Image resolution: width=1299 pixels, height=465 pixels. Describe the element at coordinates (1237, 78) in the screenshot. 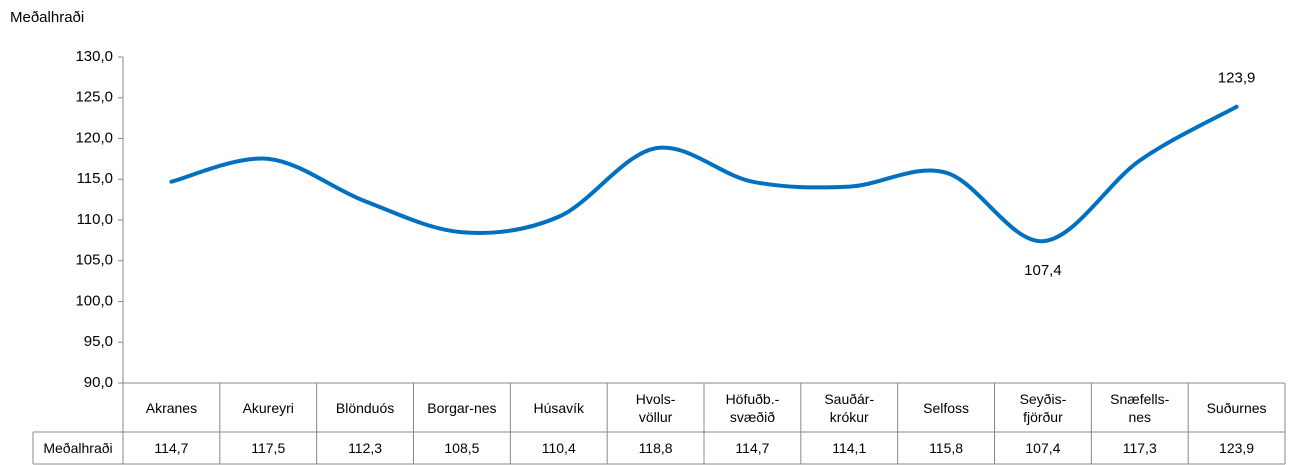

I see `data-label: 123,9` at that location.